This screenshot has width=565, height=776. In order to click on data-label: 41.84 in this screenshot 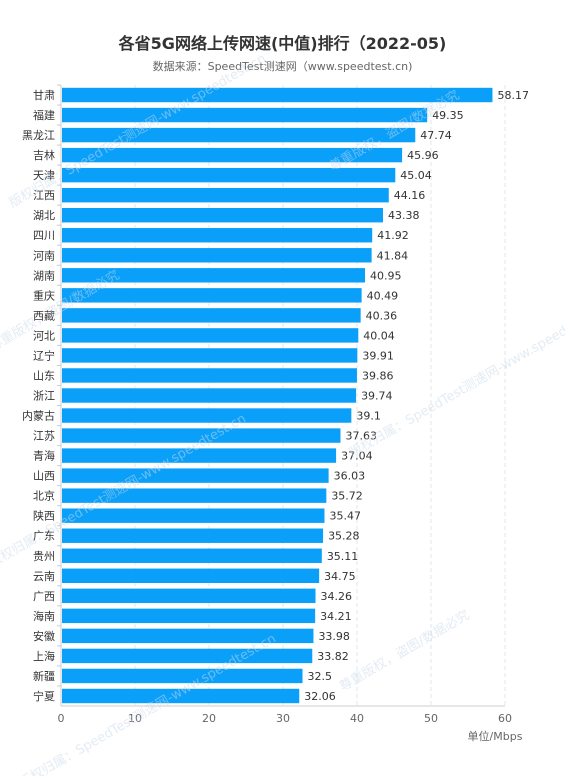, I will do `click(393, 255)`.